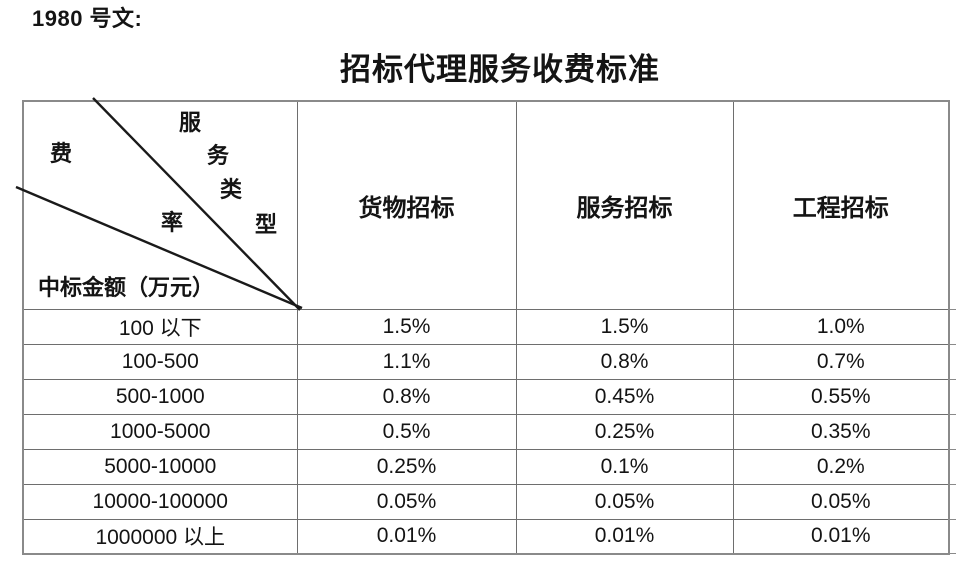 The image size is (976, 581). Describe the element at coordinates (844, 326) in the screenshot. I see `fee-value-cell: 1.0%` at that location.